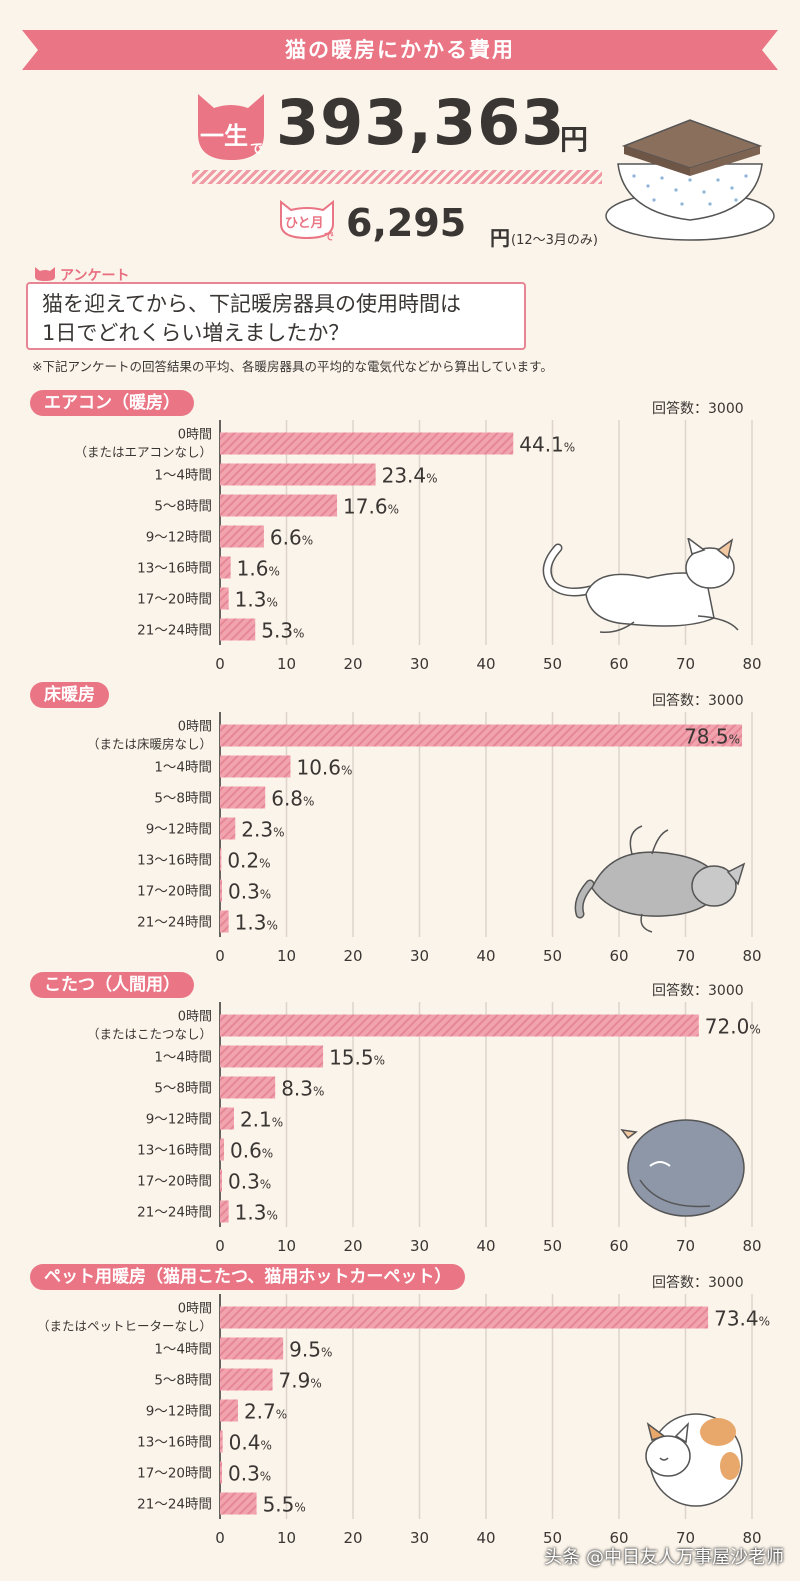  Describe the element at coordinates (371, 507) in the screenshot. I see `value-label: 17.6%` at that location.